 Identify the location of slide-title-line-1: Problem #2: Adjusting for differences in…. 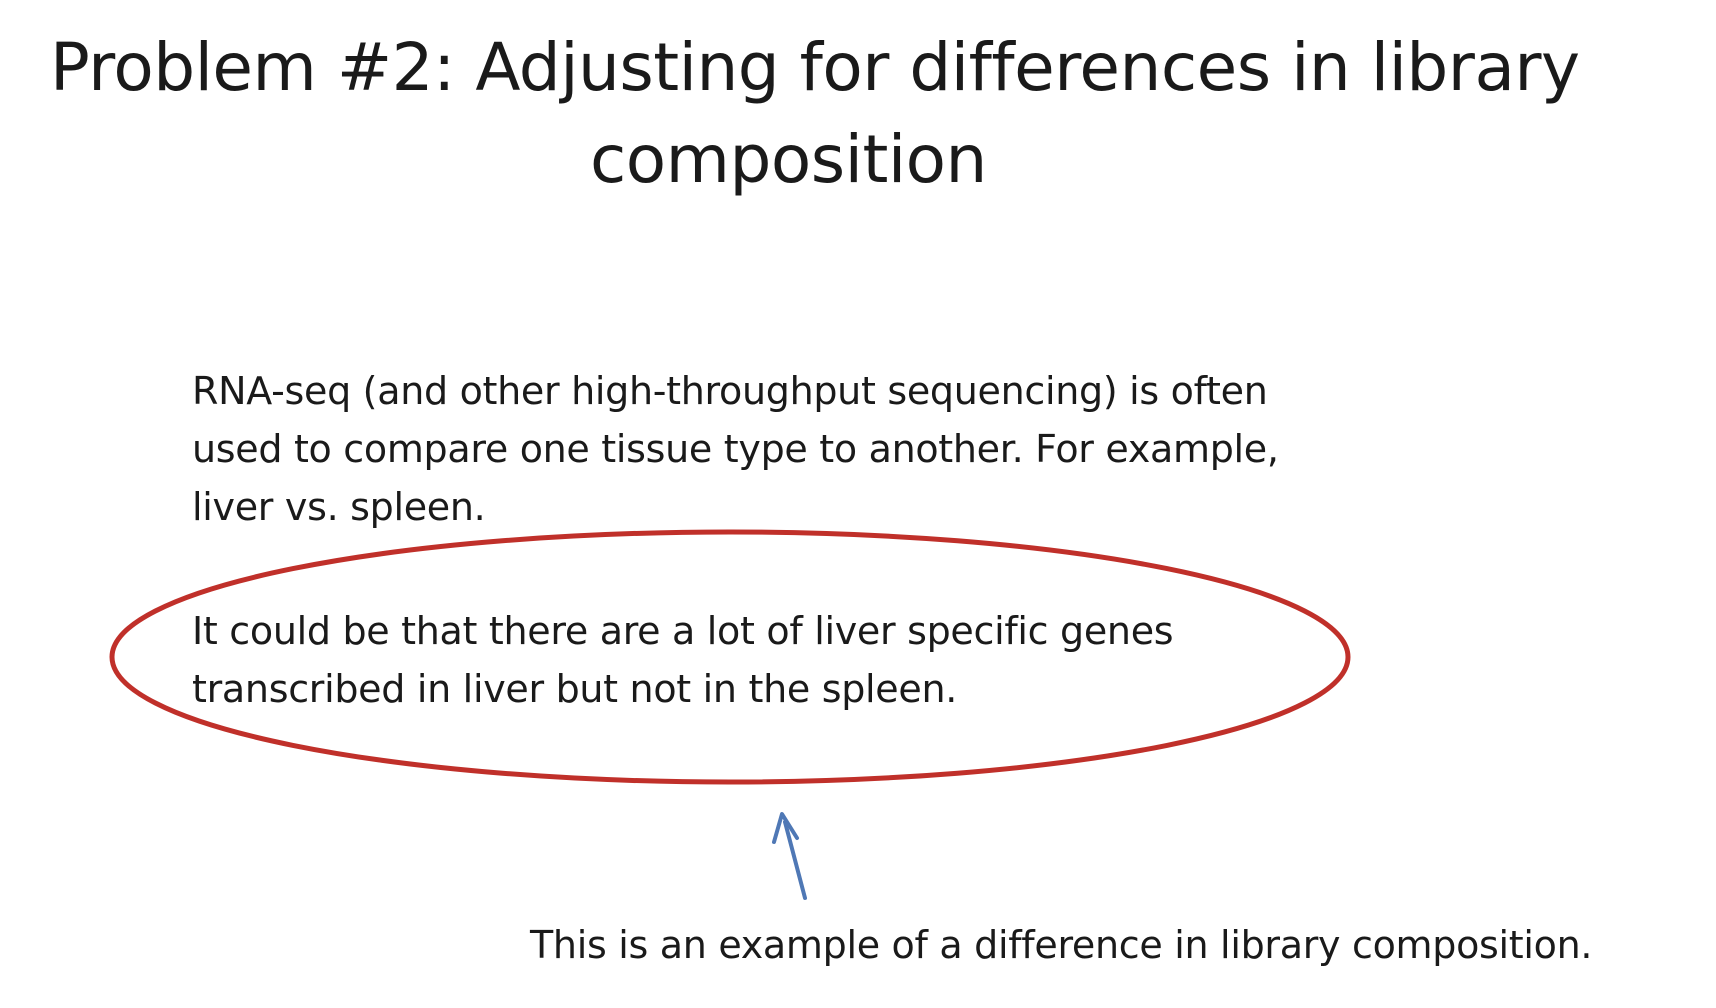
(815, 67).